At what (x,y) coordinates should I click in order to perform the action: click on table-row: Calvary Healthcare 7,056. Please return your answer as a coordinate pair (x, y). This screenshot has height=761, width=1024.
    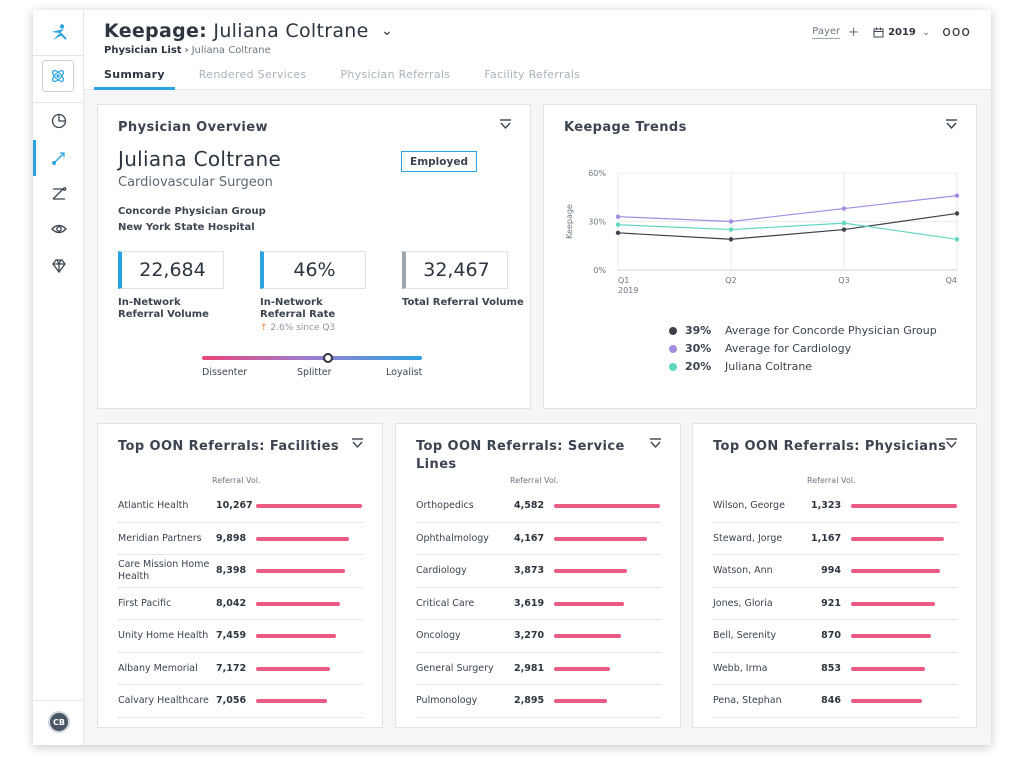
    Looking at the image, I should click on (240, 701).